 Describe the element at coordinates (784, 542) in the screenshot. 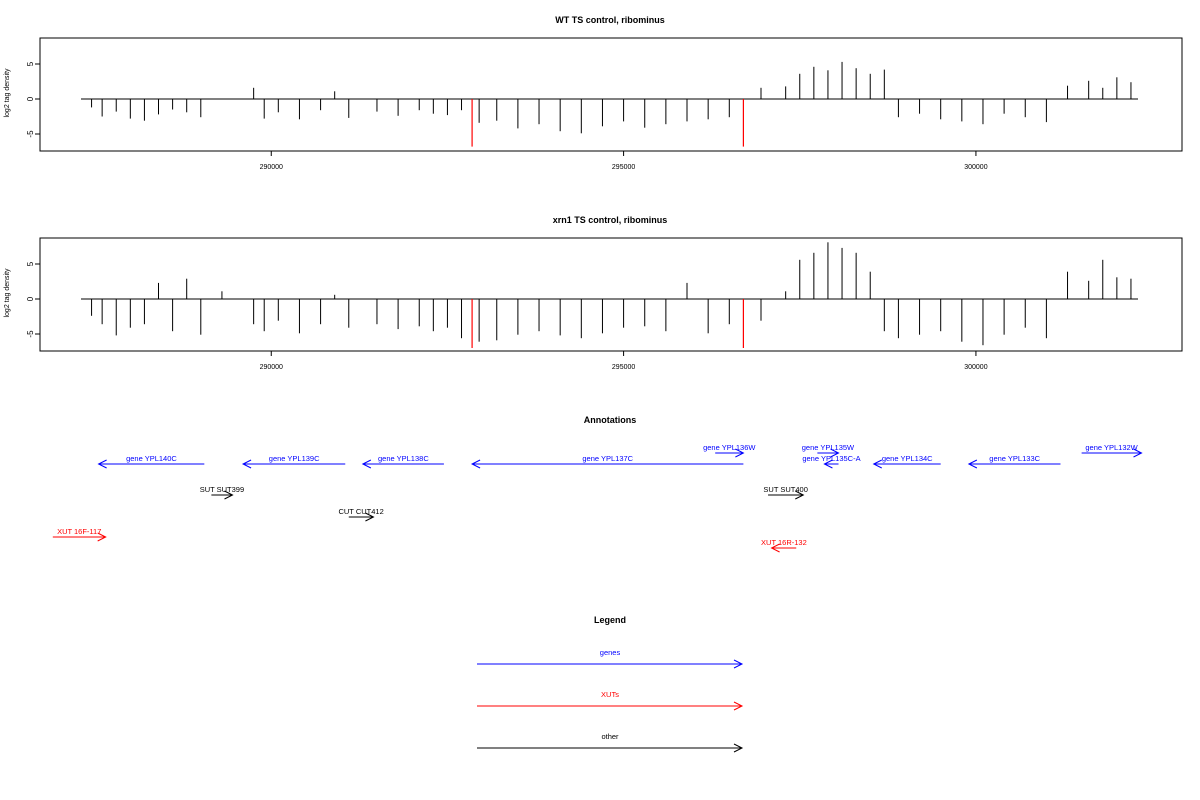

I see `feature-label: XUT 16R-132` at that location.